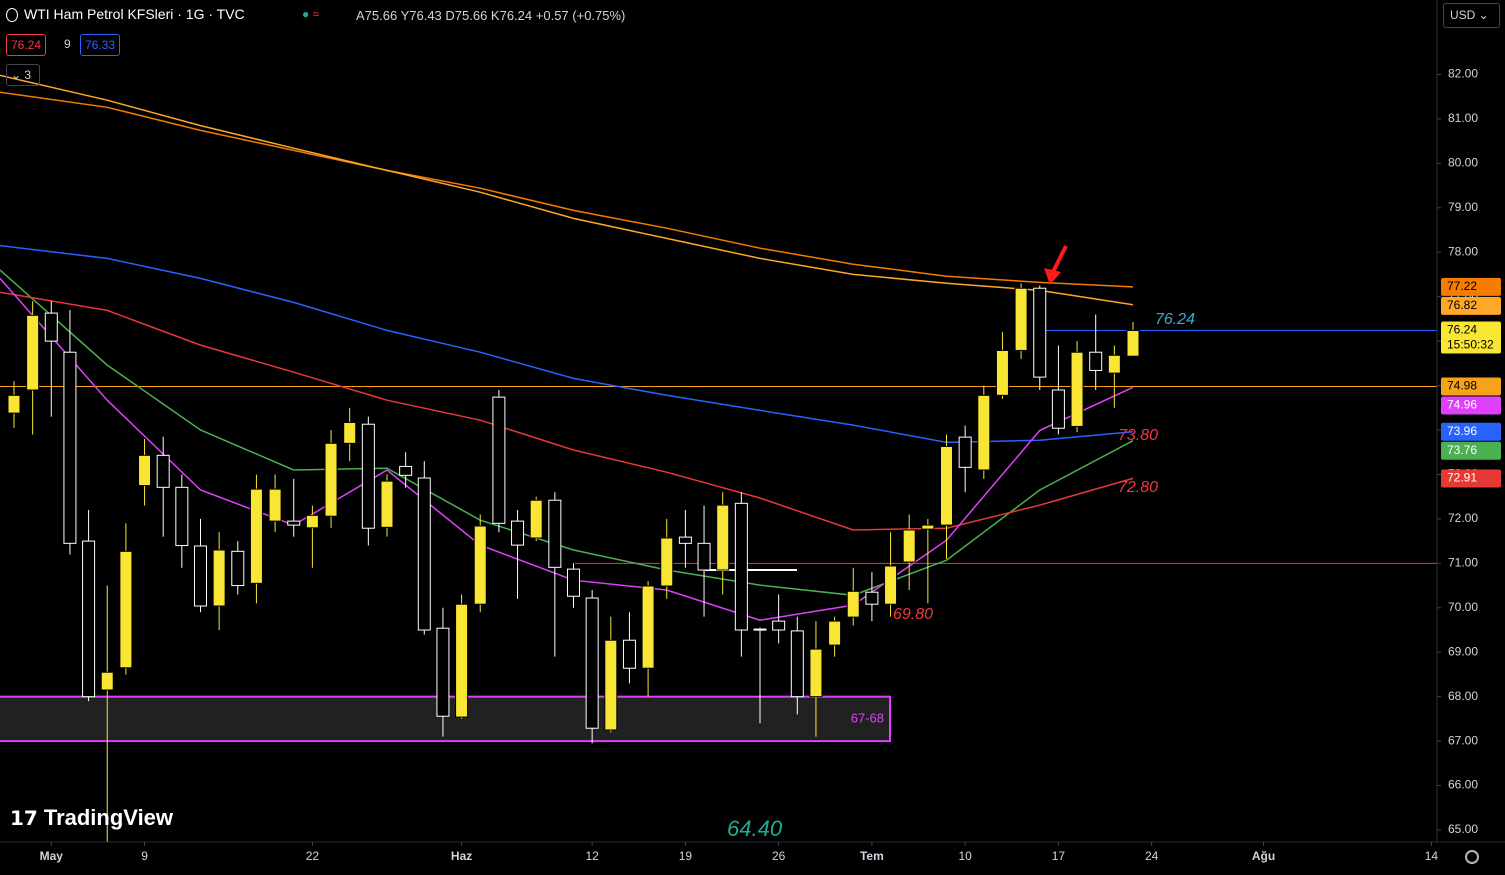 The width and height of the screenshot is (1505, 875). What do you see at coordinates (1432, 856) in the screenshot?
I see `x-tick-label: 14` at bounding box center [1432, 856].